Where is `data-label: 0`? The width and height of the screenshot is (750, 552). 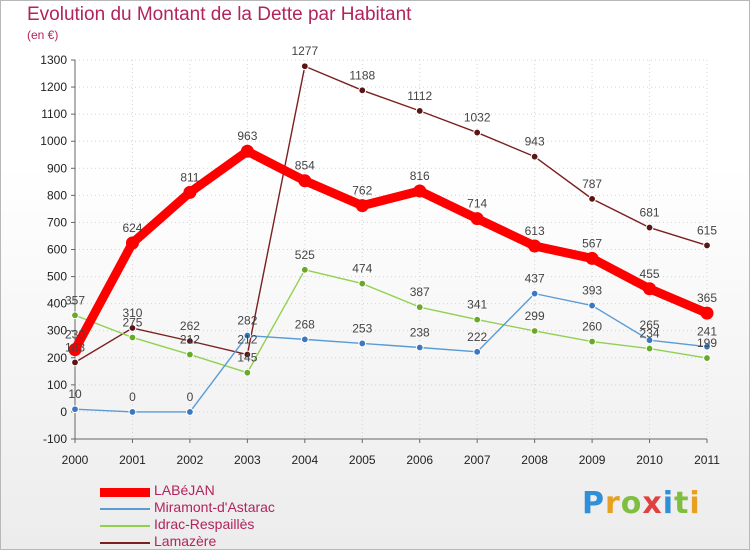 data-label: 0 is located at coordinates (190, 397).